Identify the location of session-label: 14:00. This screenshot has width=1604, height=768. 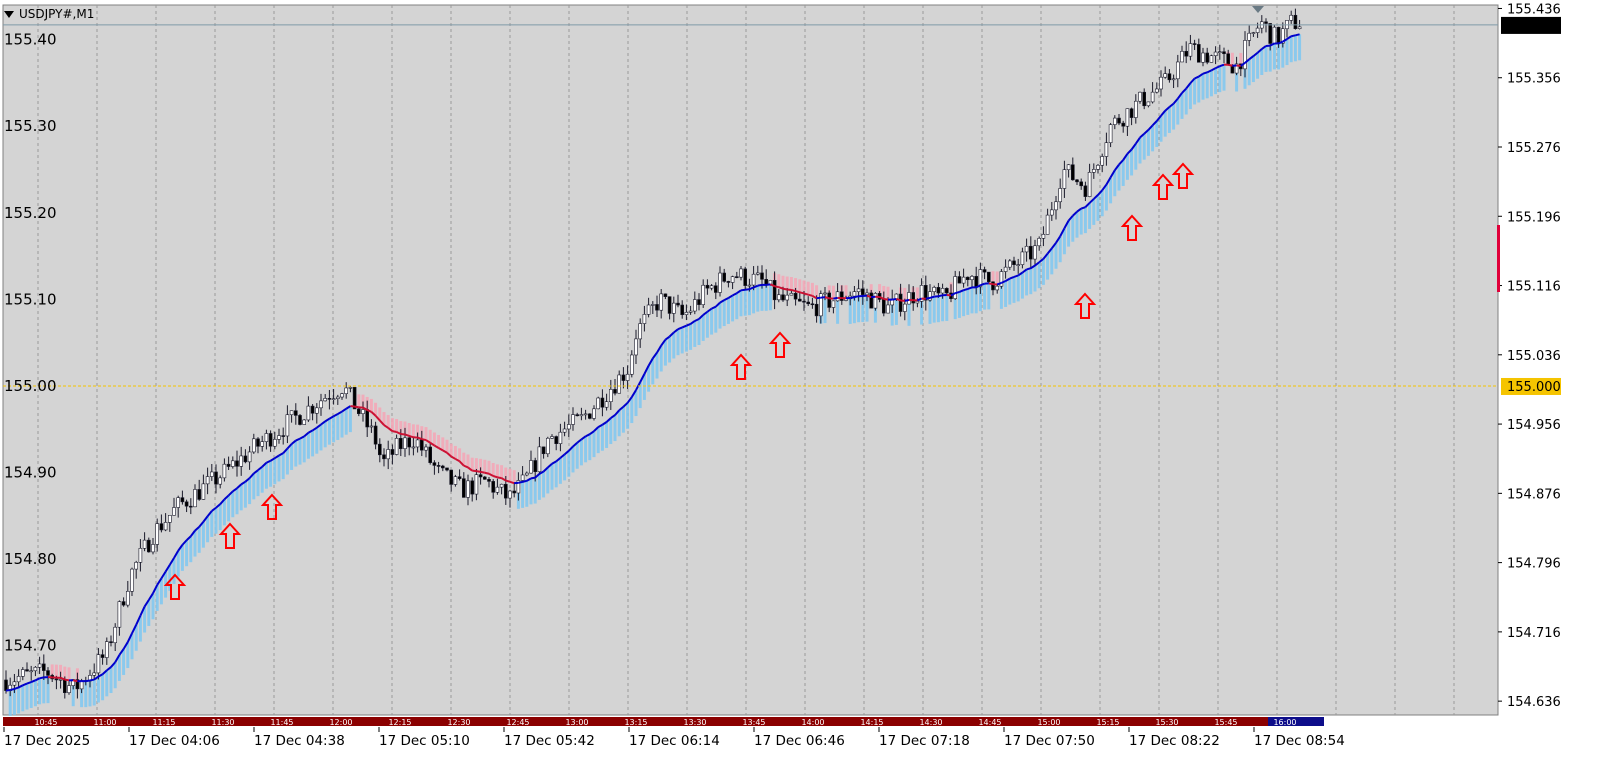
(812, 722).